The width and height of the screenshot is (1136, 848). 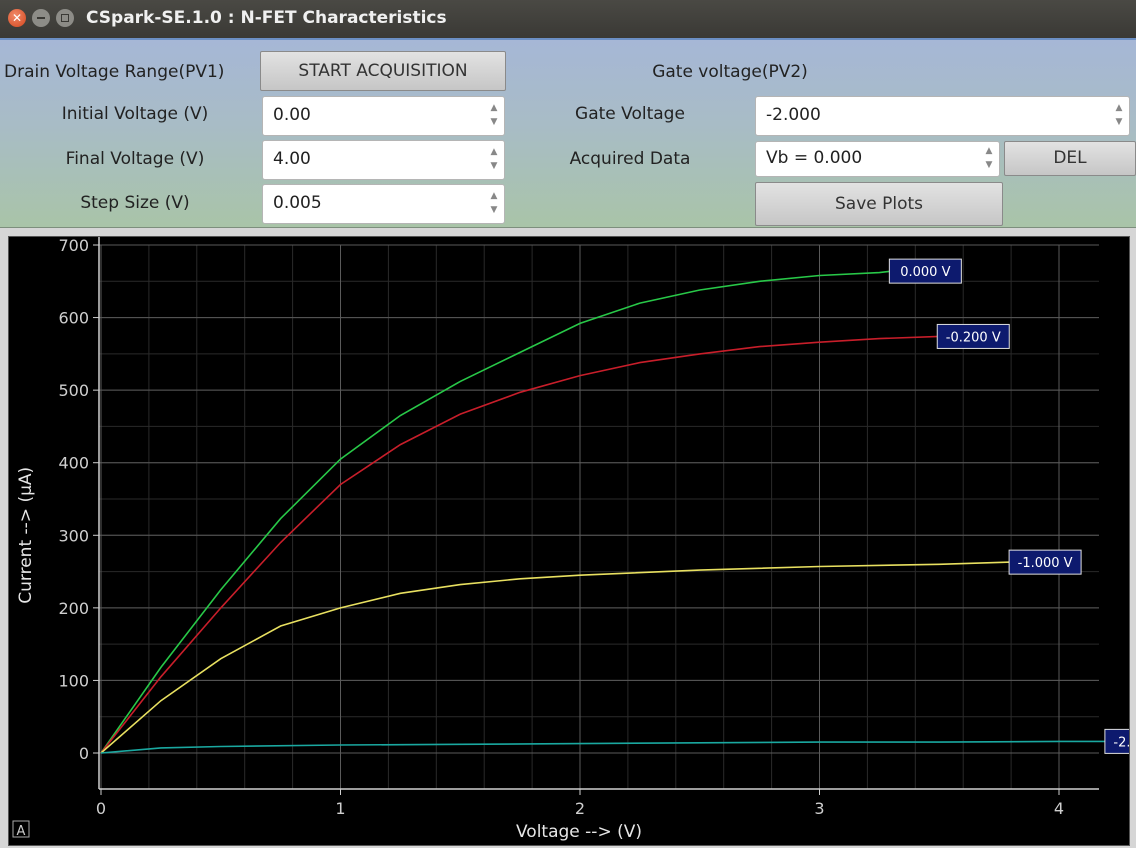 I want to click on minimize-window-icon, so click(x=41, y=18).